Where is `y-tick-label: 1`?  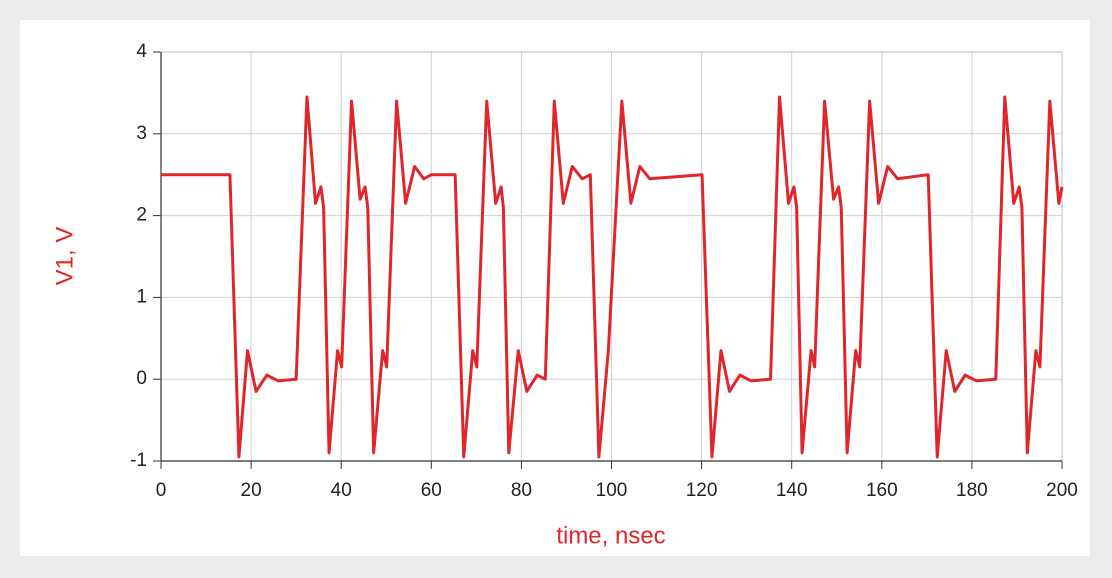
y-tick-label: 1 is located at coordinates (141, 296).